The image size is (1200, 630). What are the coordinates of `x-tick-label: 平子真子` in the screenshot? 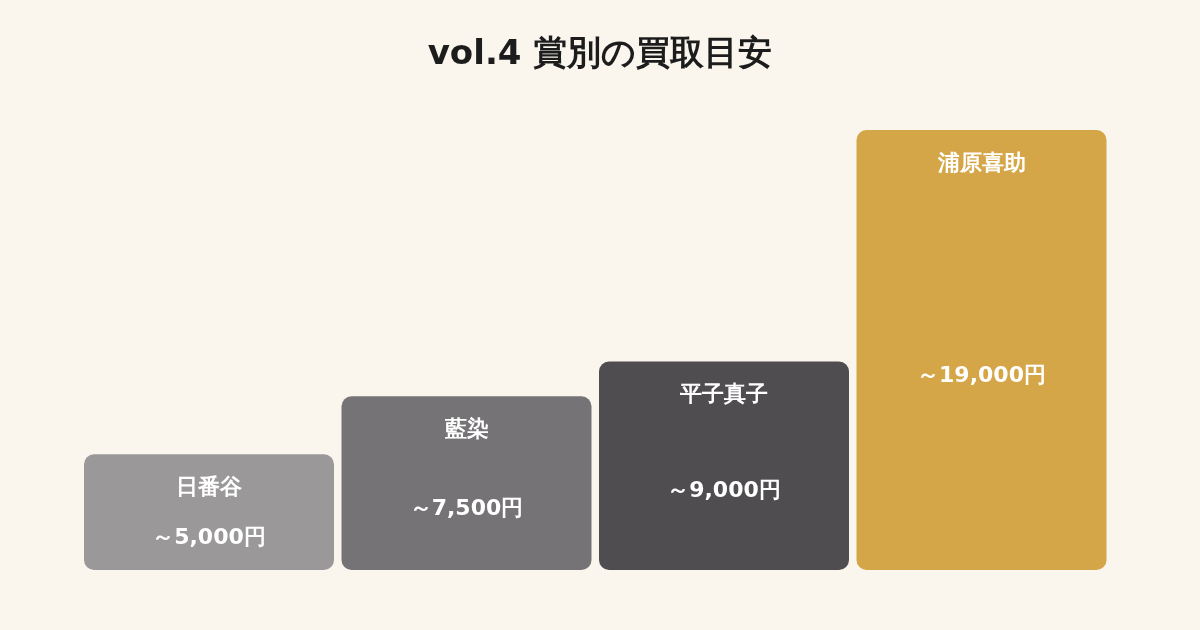 It's located at (723, 394).